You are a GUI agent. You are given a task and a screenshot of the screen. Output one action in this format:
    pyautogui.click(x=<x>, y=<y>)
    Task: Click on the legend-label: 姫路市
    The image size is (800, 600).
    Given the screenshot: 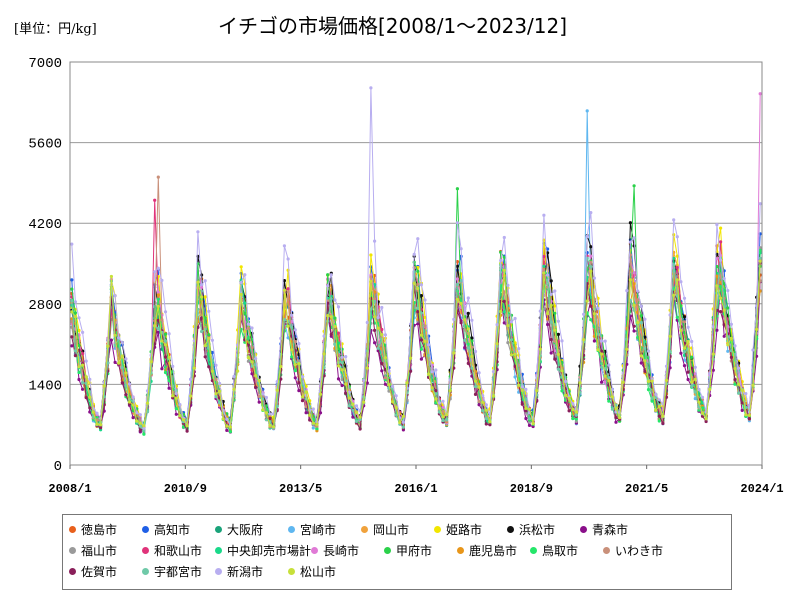 What is the action you would take?
    pyautogui.click(x=464, y=530)
    